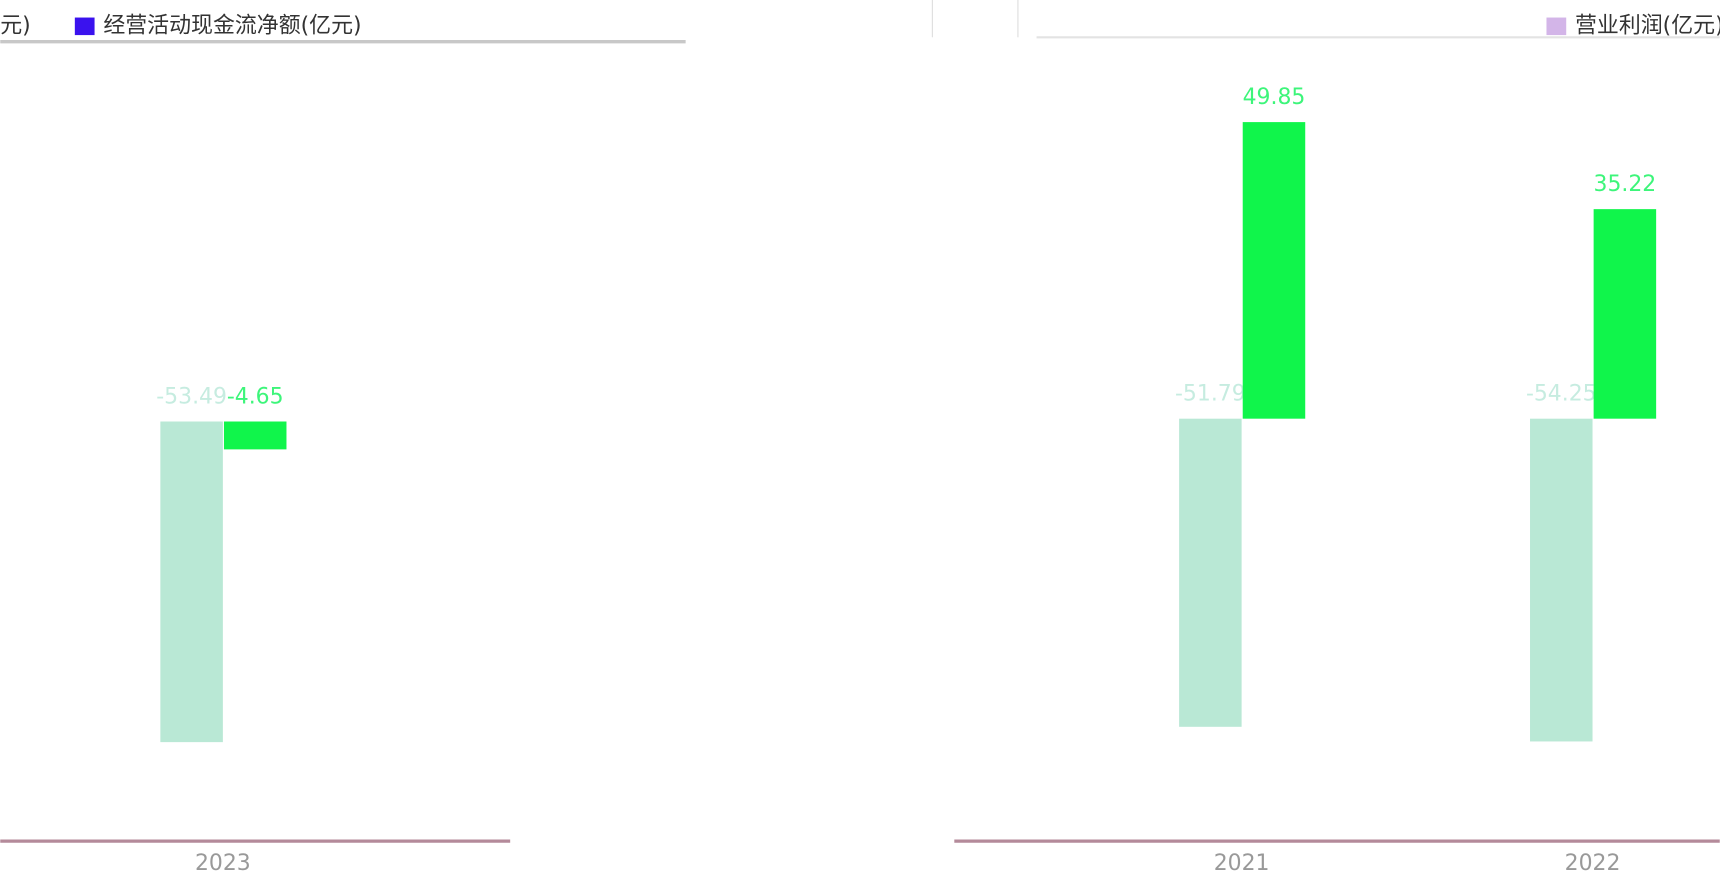  I want to click on data-label: 35.22, so click(1625, 184).